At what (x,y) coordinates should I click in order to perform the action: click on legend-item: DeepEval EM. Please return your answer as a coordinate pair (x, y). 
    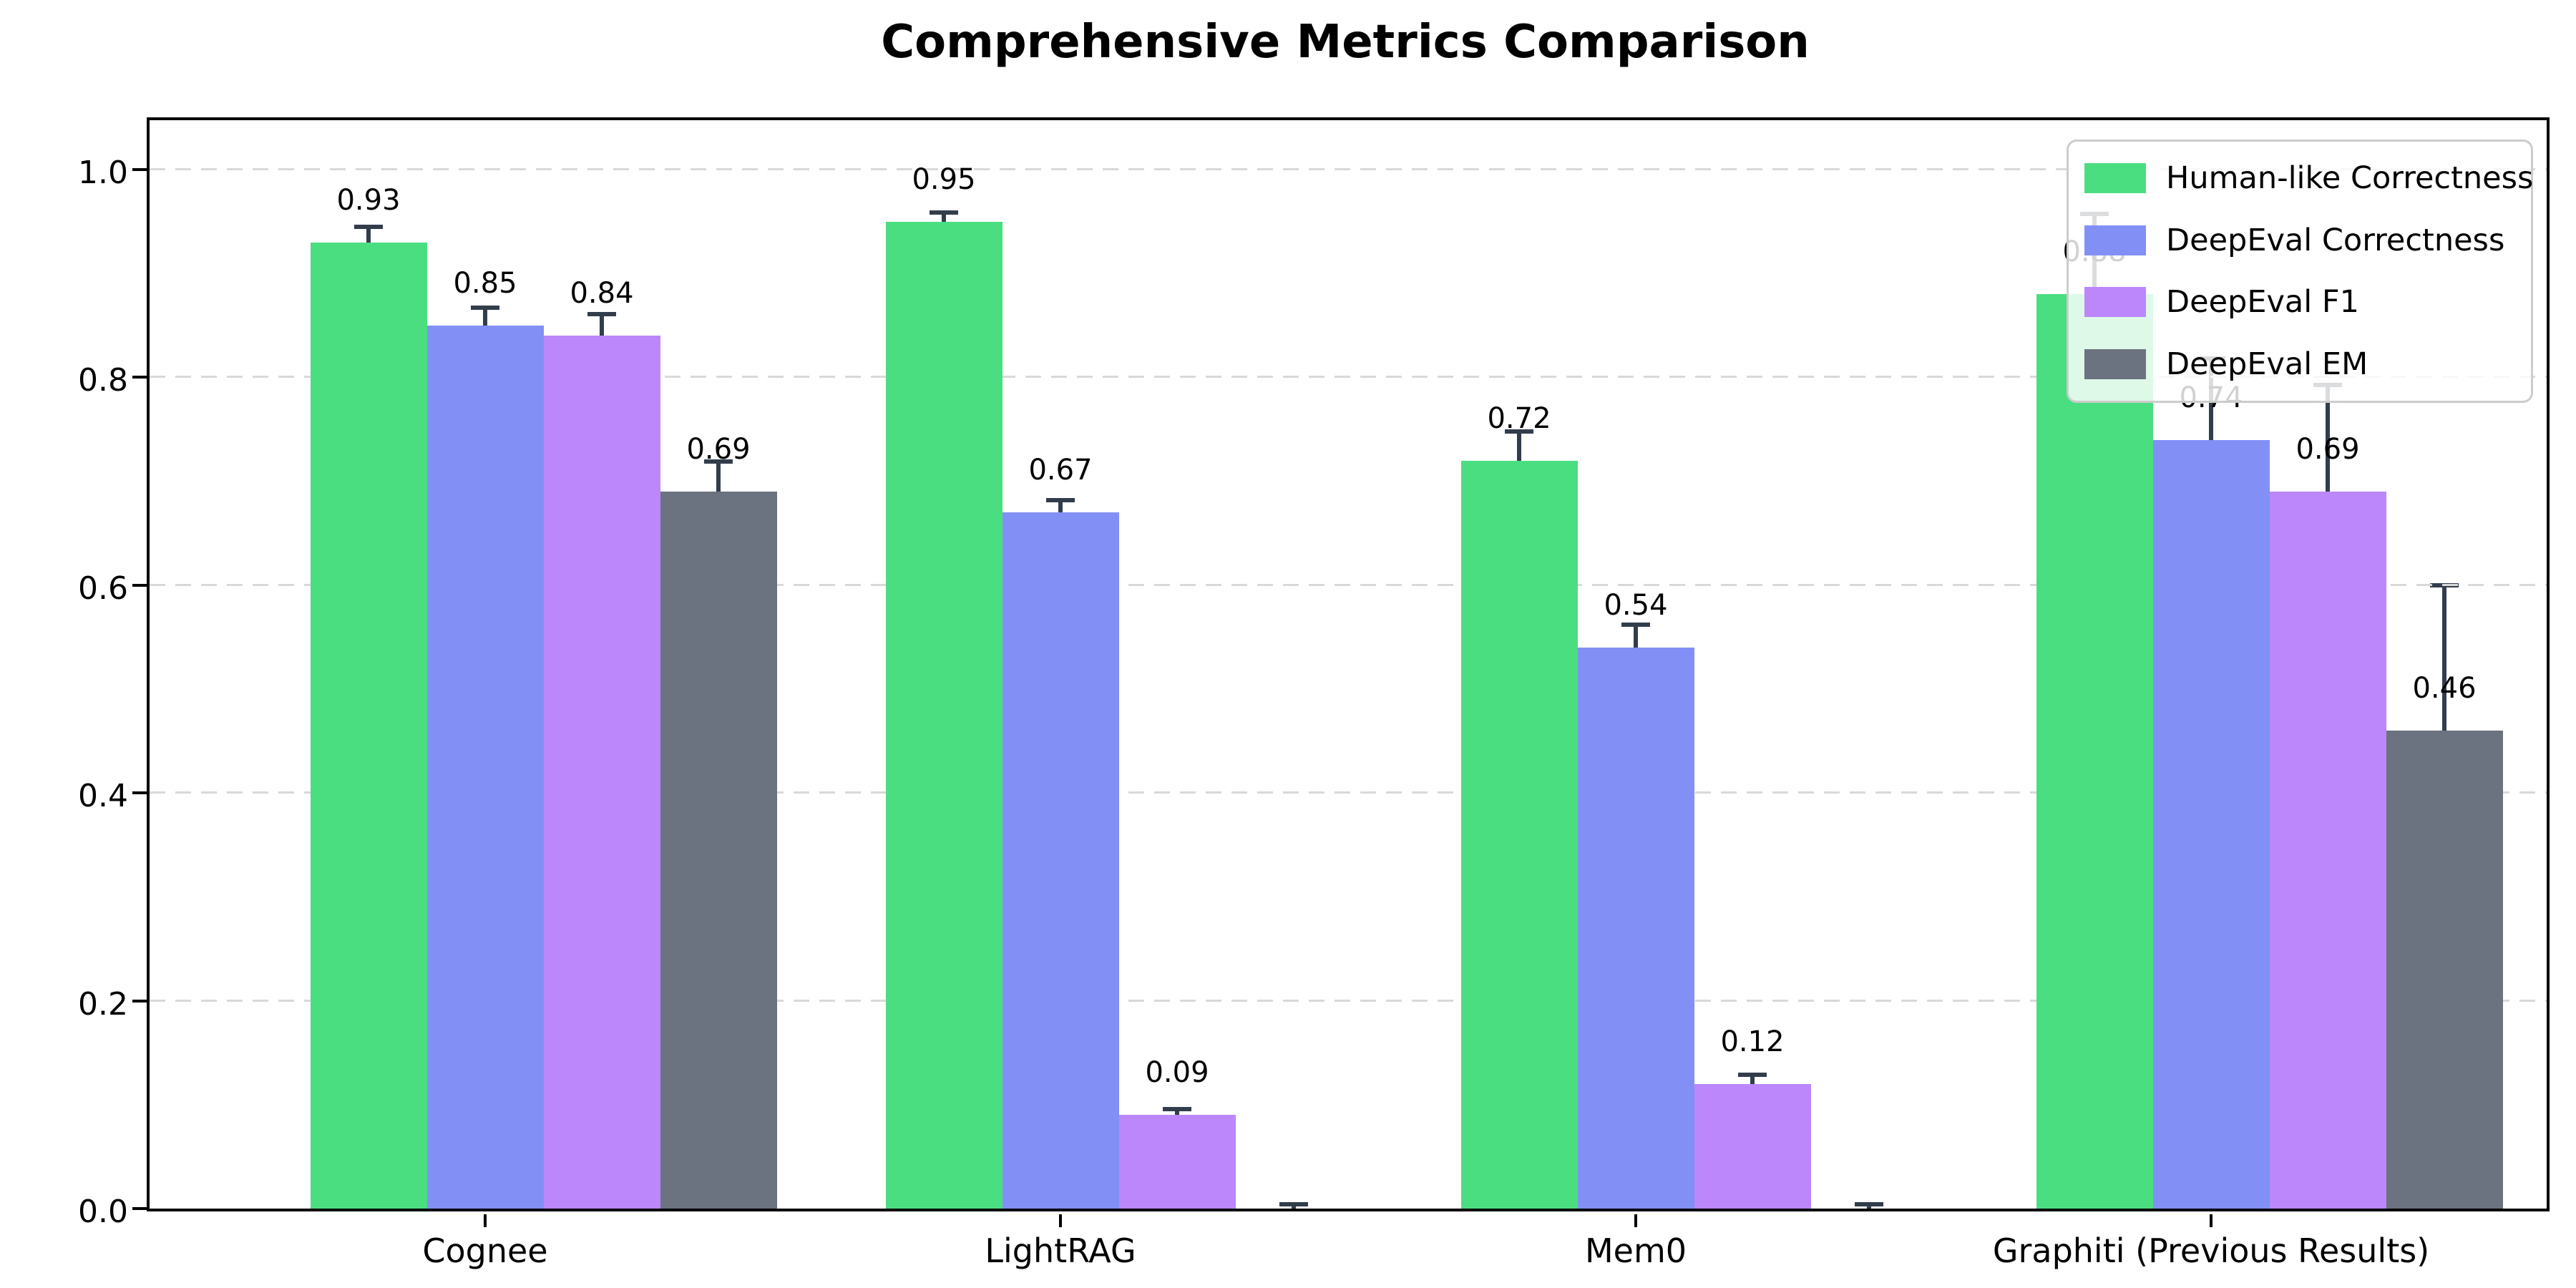
    Looking at the image, I should click on (2300, 364).